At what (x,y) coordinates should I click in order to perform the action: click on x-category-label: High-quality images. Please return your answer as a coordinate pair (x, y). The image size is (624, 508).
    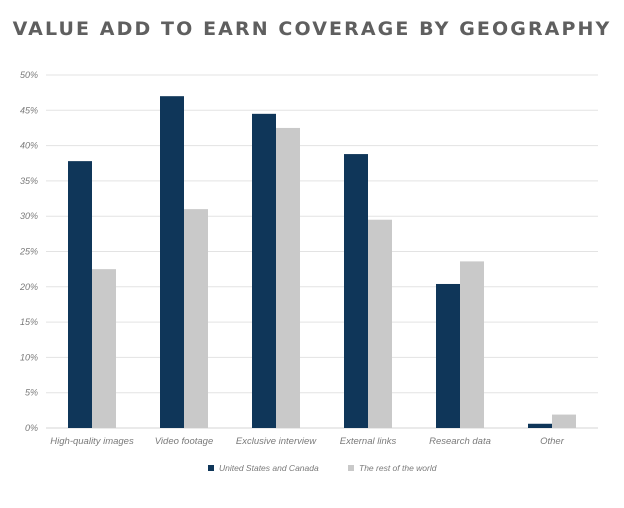
    Looking at the image, I should click on (92, 441).